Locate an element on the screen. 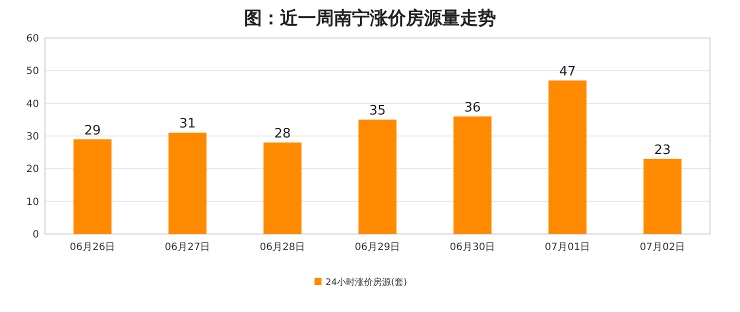 This screenshot has height=312, width=740. data-label: 28 is located at coordinates (282, 134).